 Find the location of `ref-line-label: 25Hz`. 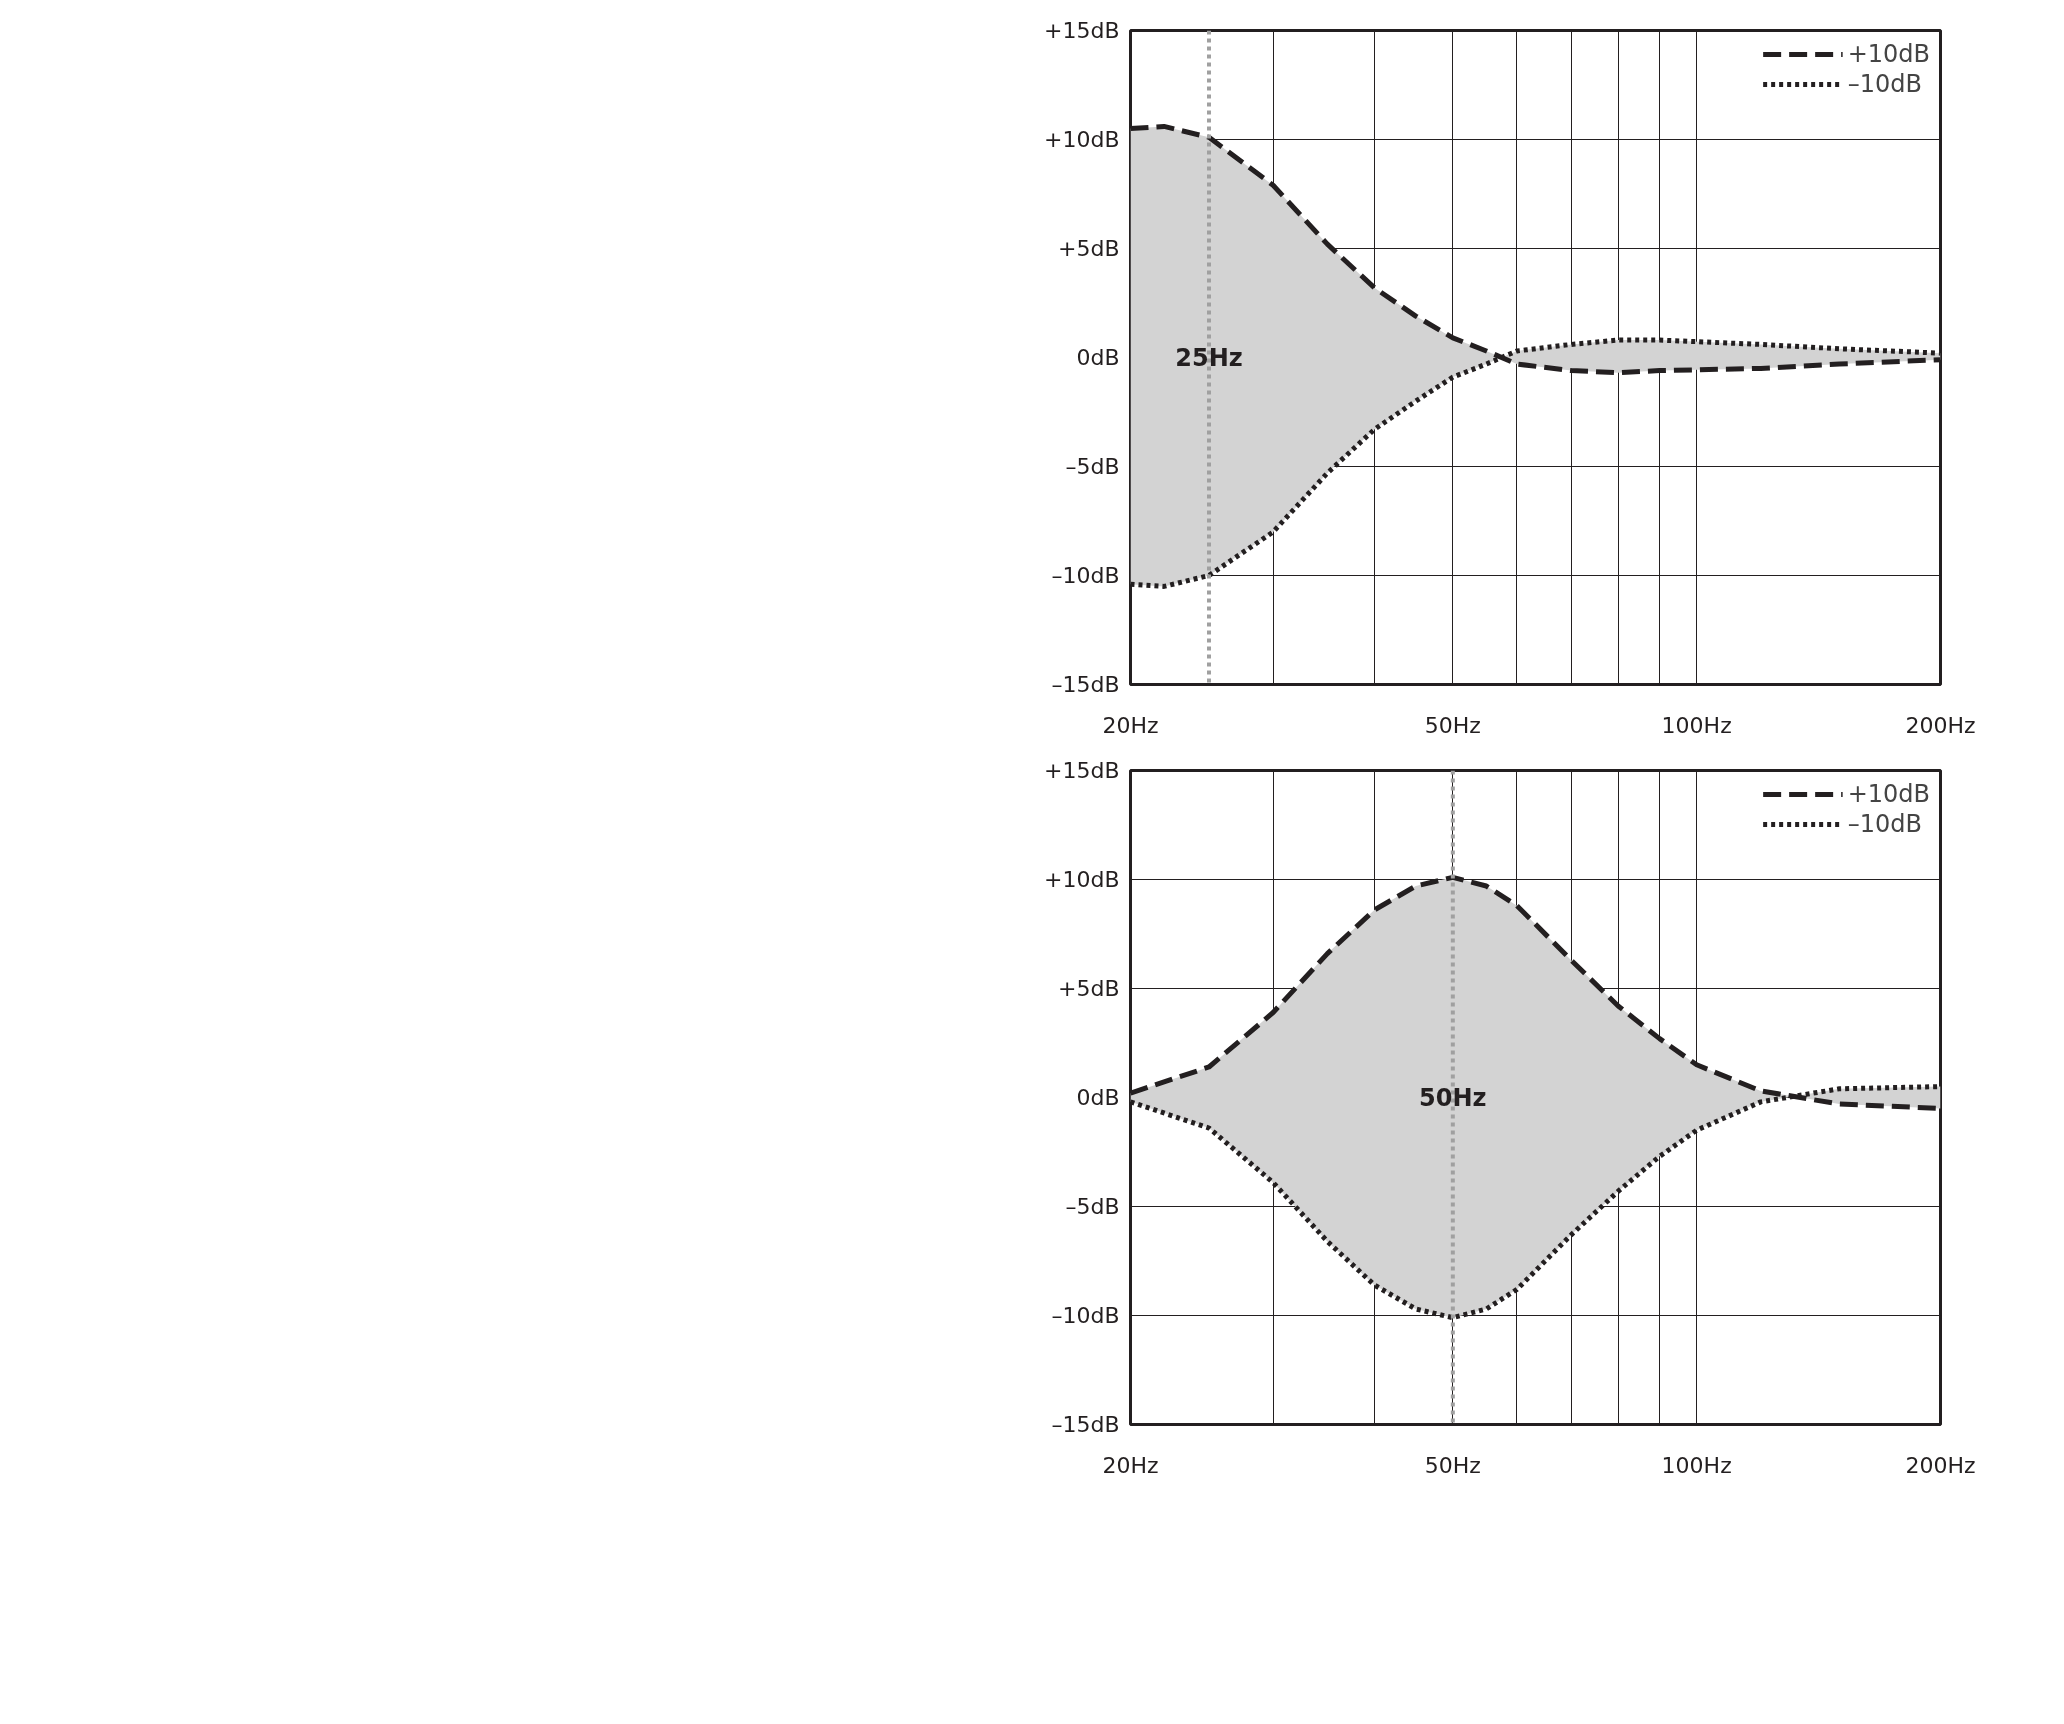

ref-line-label: 25Hz is located at coordinates (1209, 357).